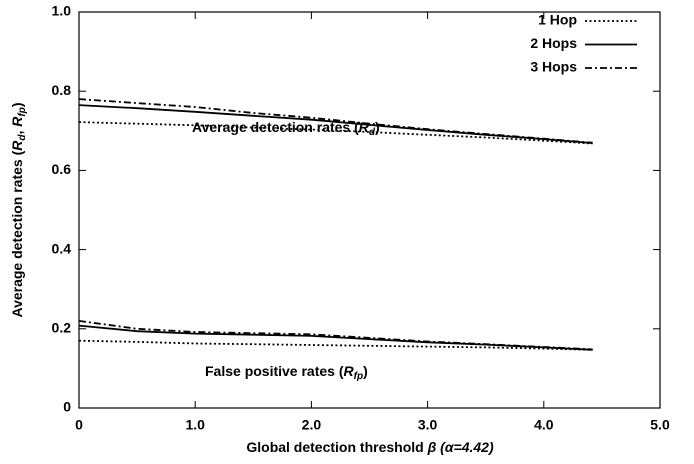 The height and width of the screenshot is (464, 694). Describe the element at coordinates (553, 43) in the screenshot. I see `legend-label: 2 Hops` at that location.